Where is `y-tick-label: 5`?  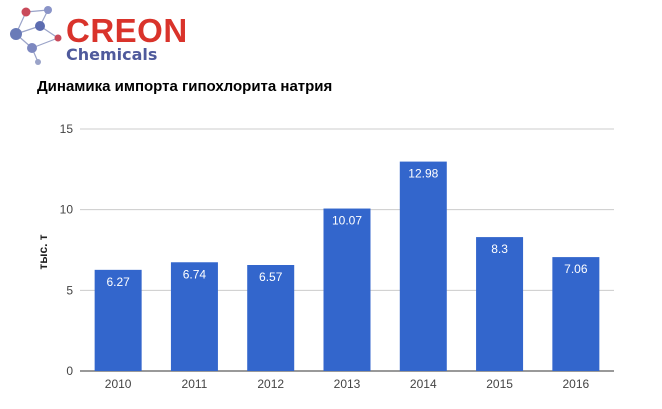
y-tick-label: 5 is located at coordinates (69, 290).